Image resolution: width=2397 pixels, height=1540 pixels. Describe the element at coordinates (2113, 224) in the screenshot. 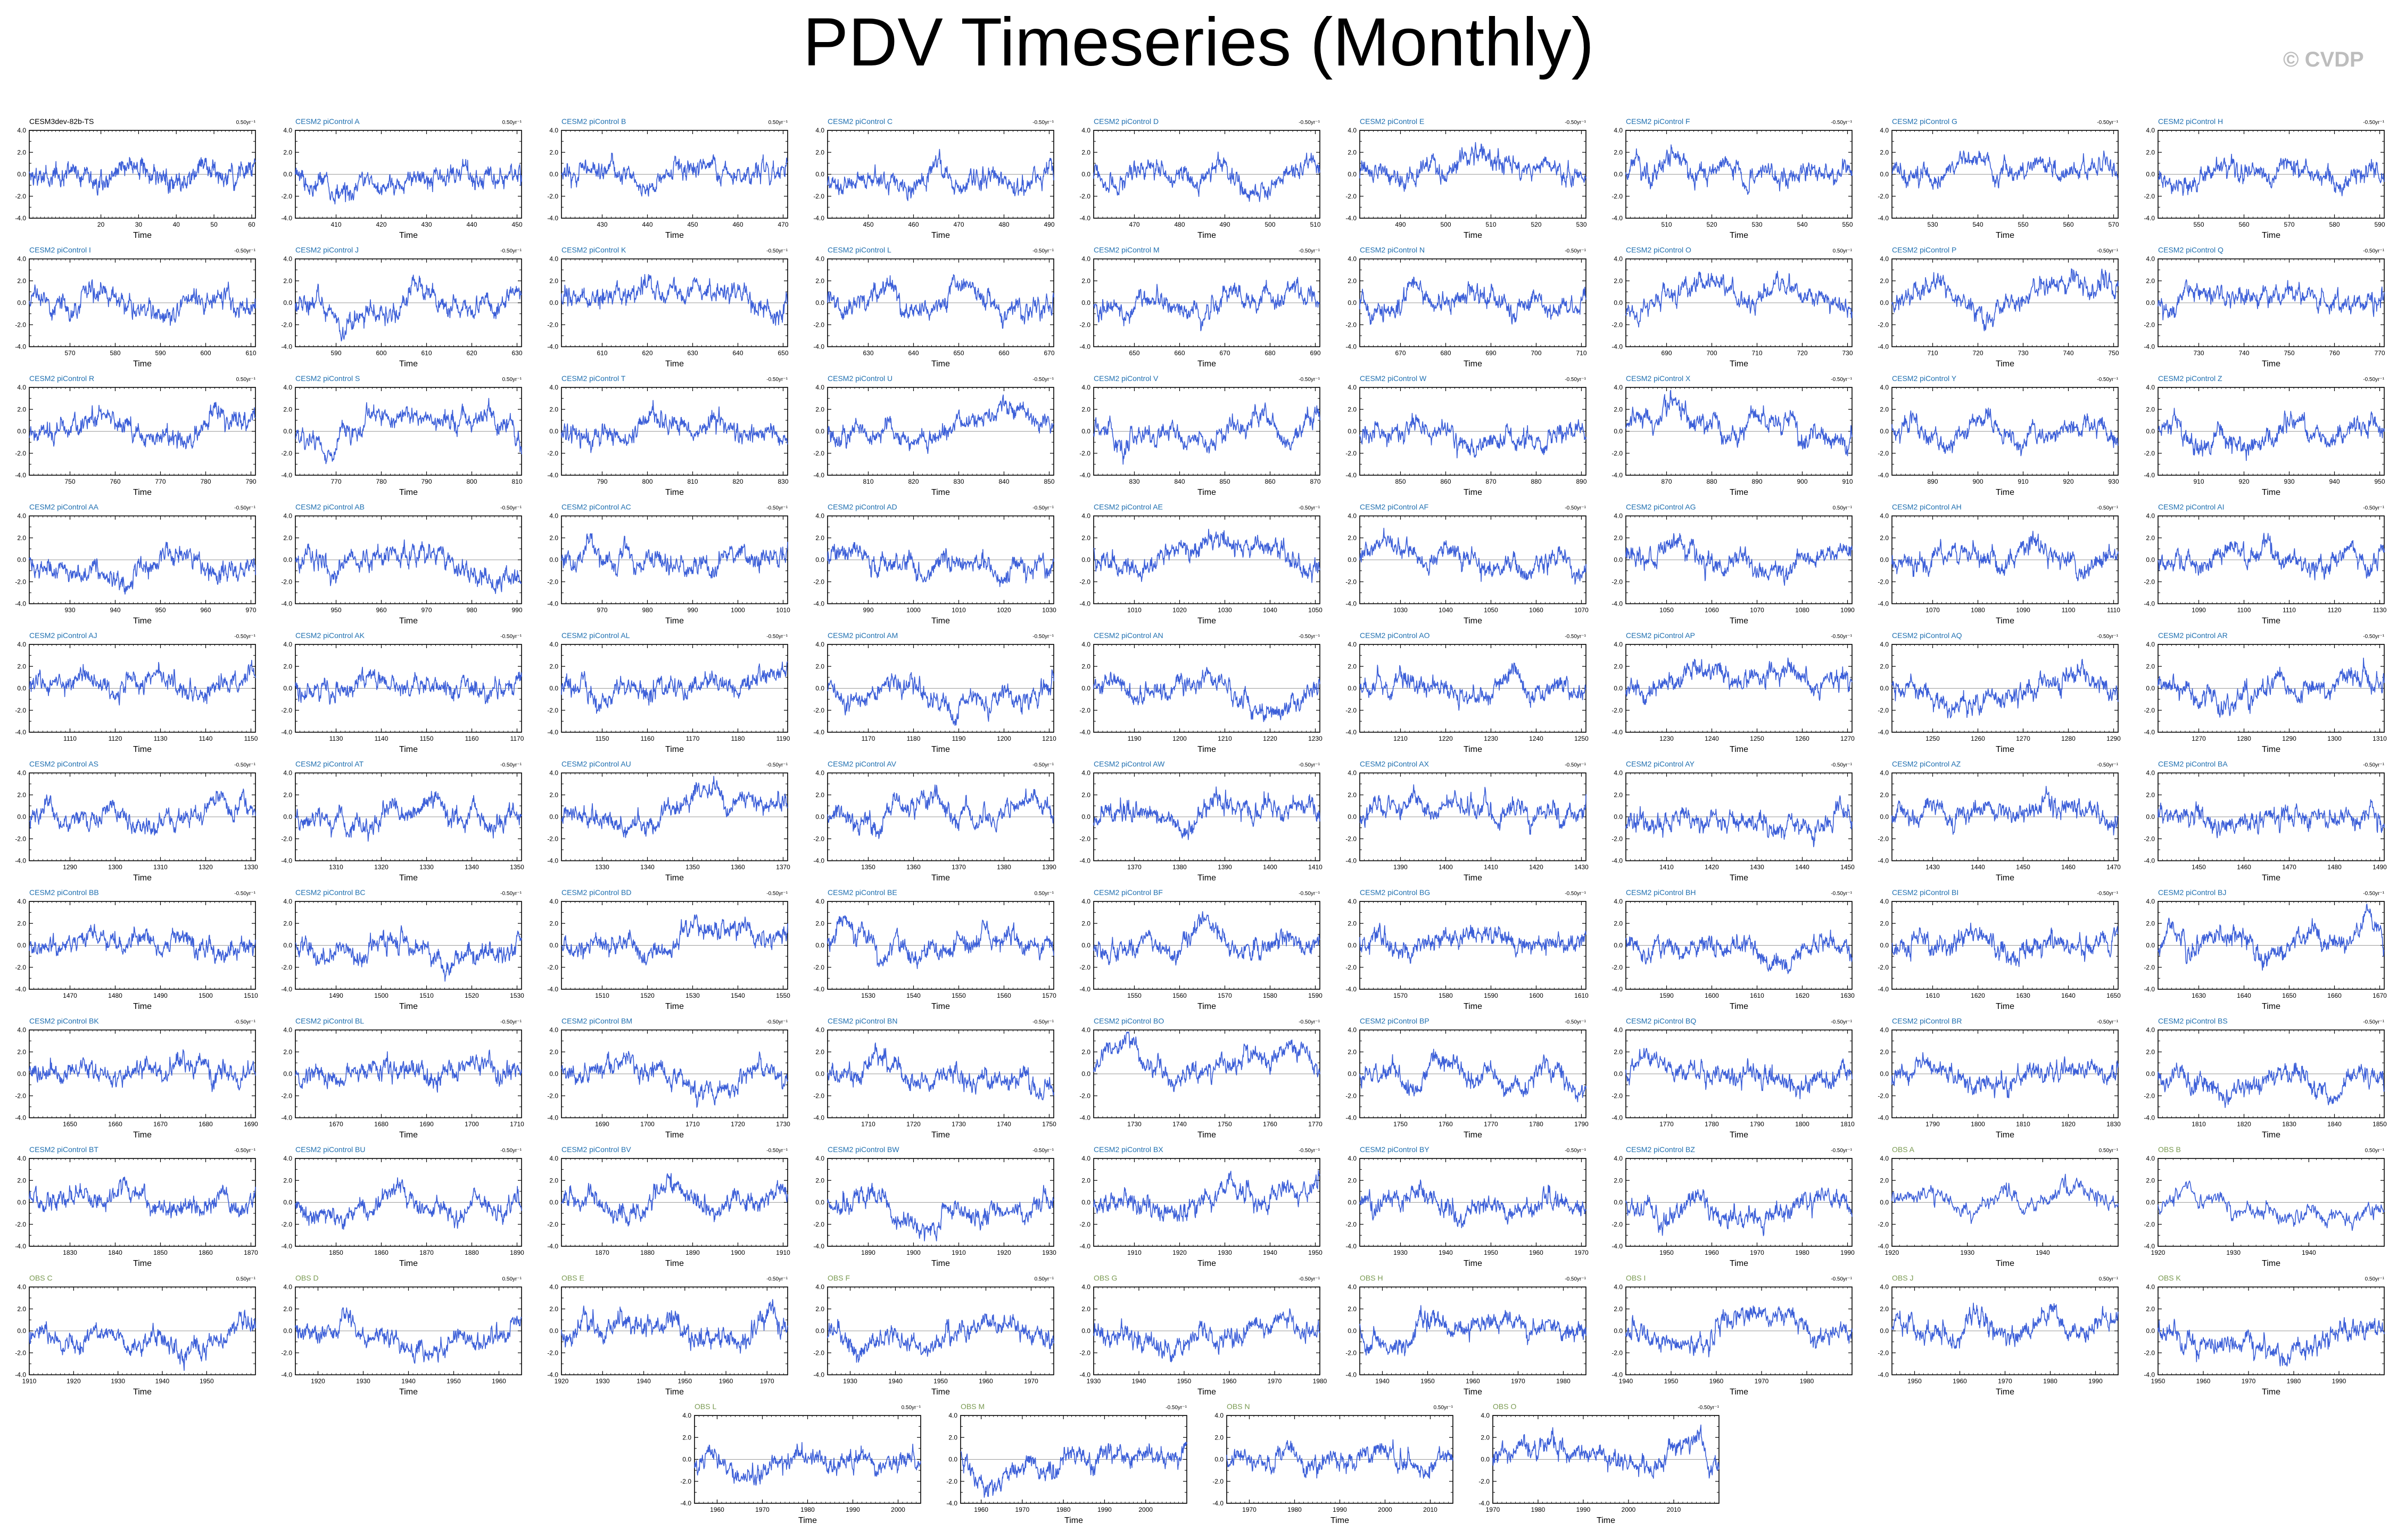

I see `x-tick-label: 570` at that location.